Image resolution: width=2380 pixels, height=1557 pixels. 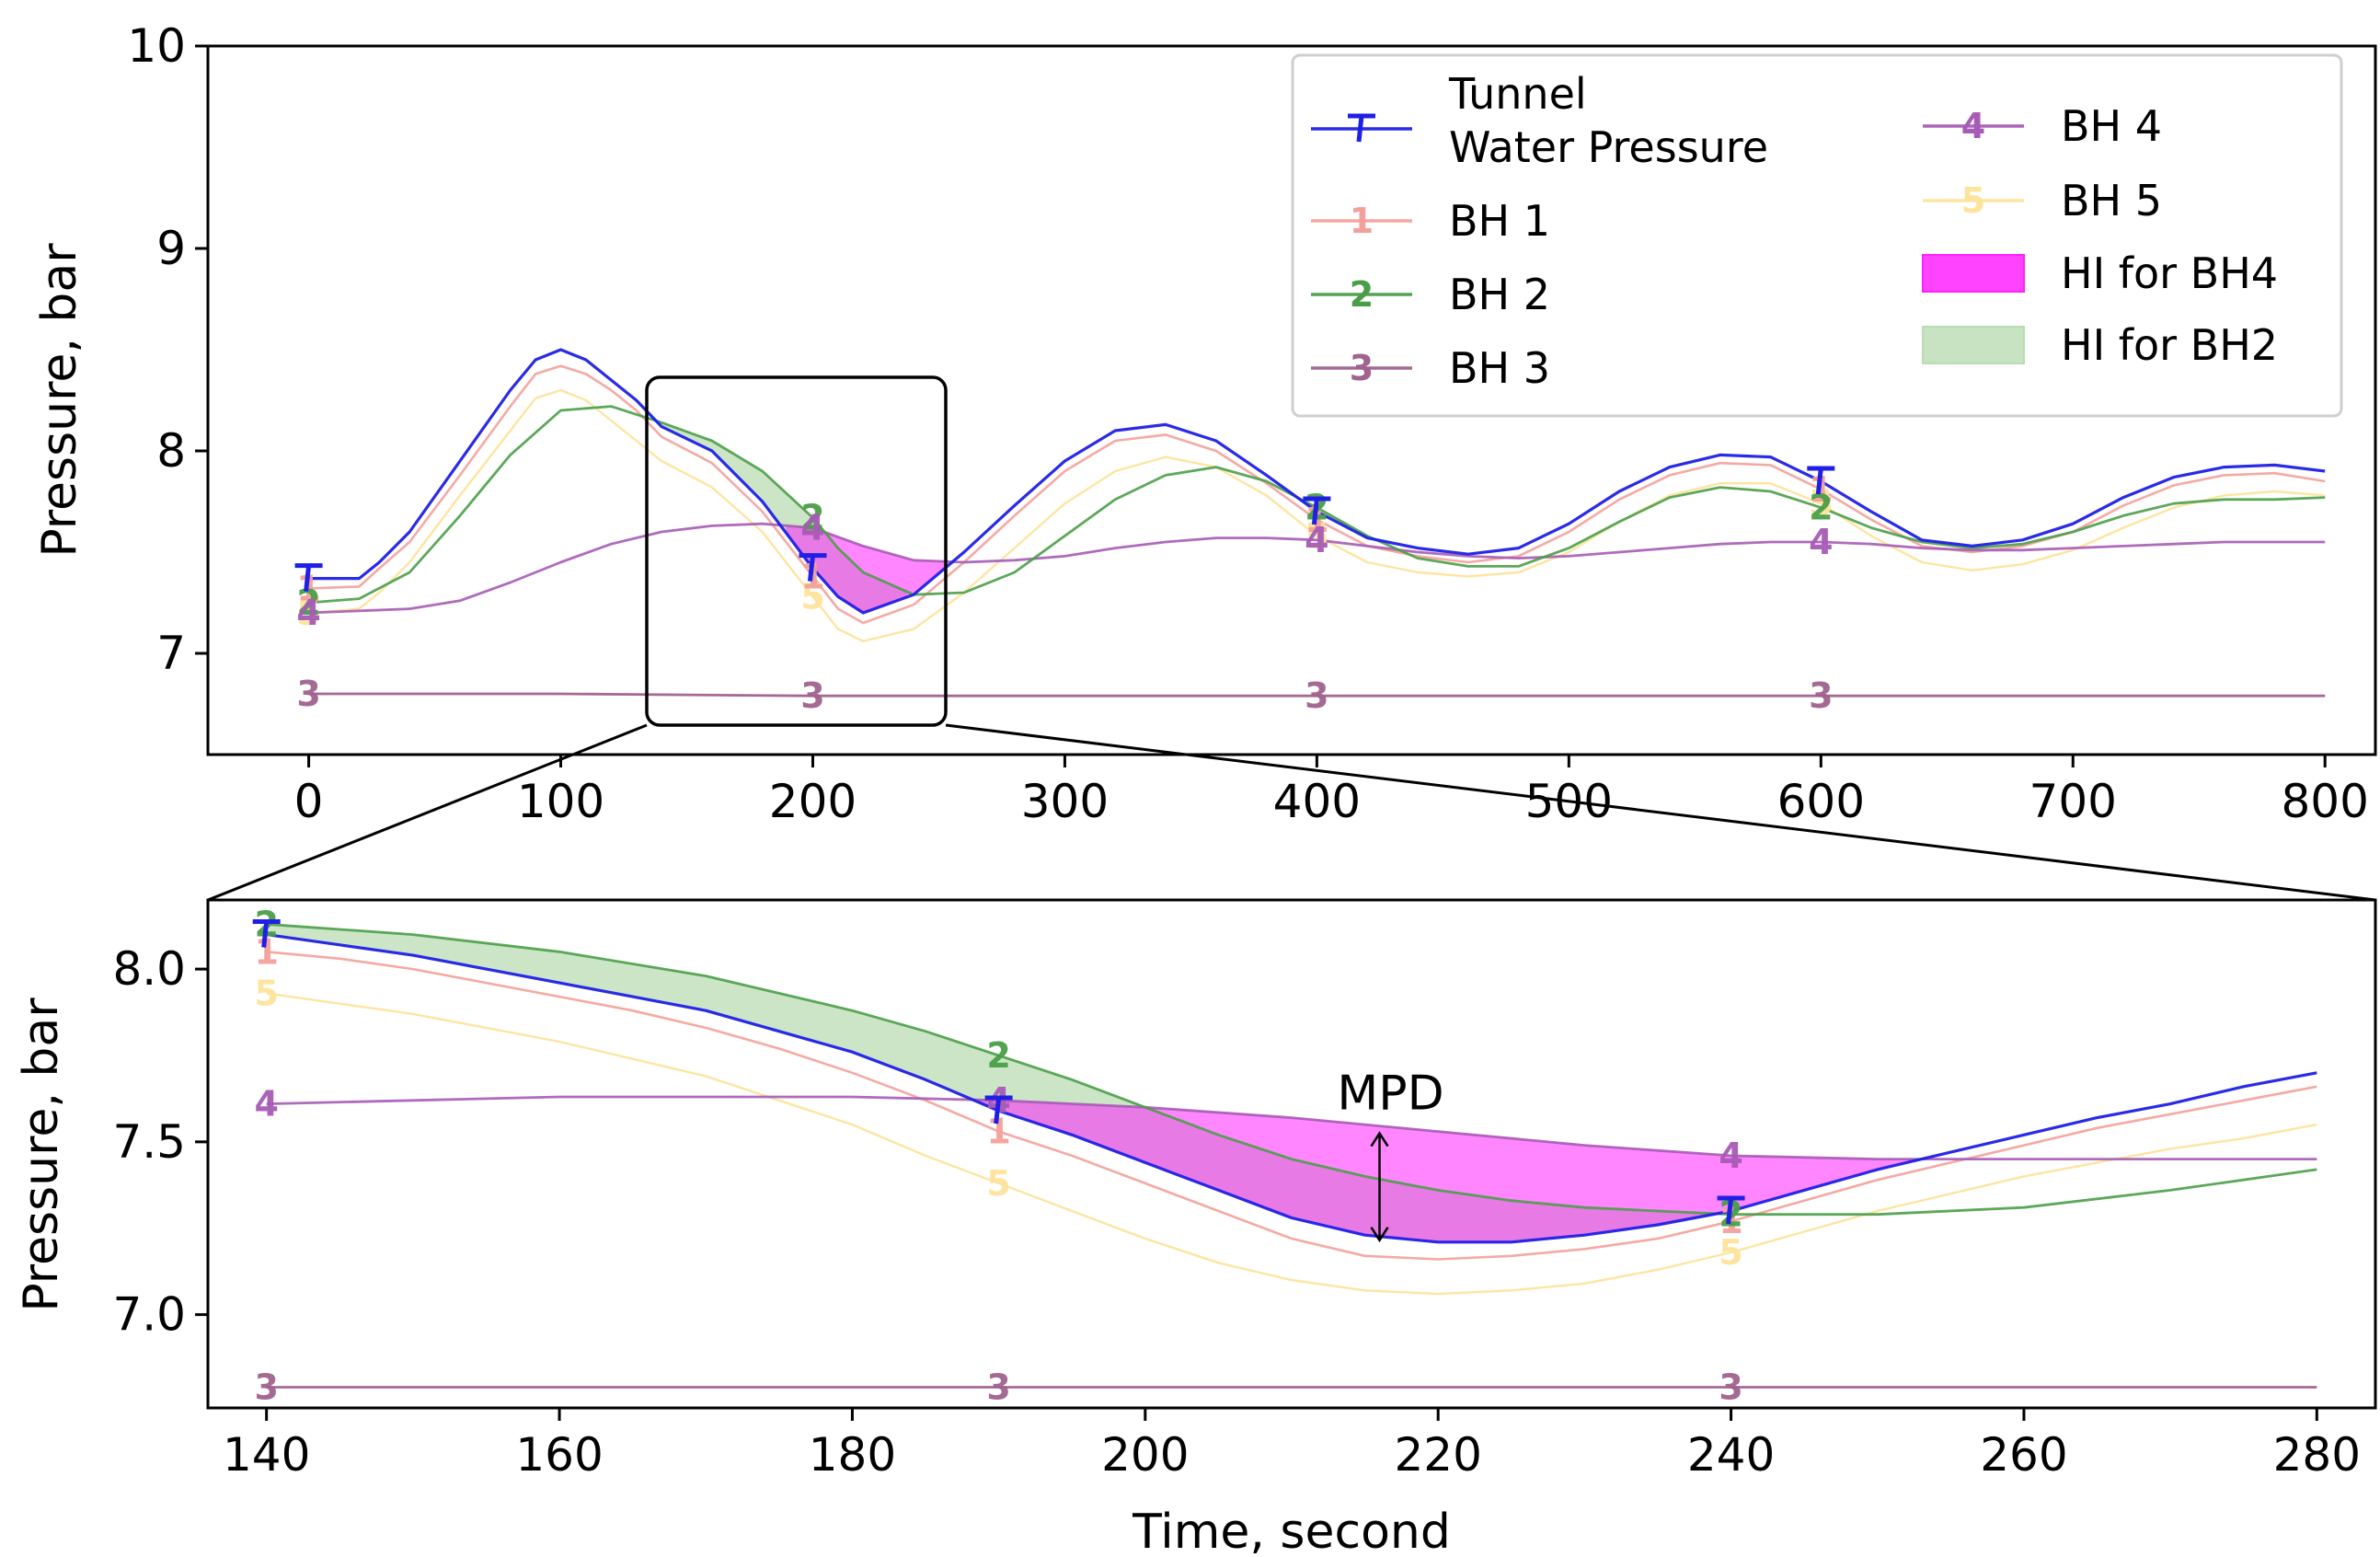 I want to click on mpd-arrow-head-top, so click(x=1379, y=1139).